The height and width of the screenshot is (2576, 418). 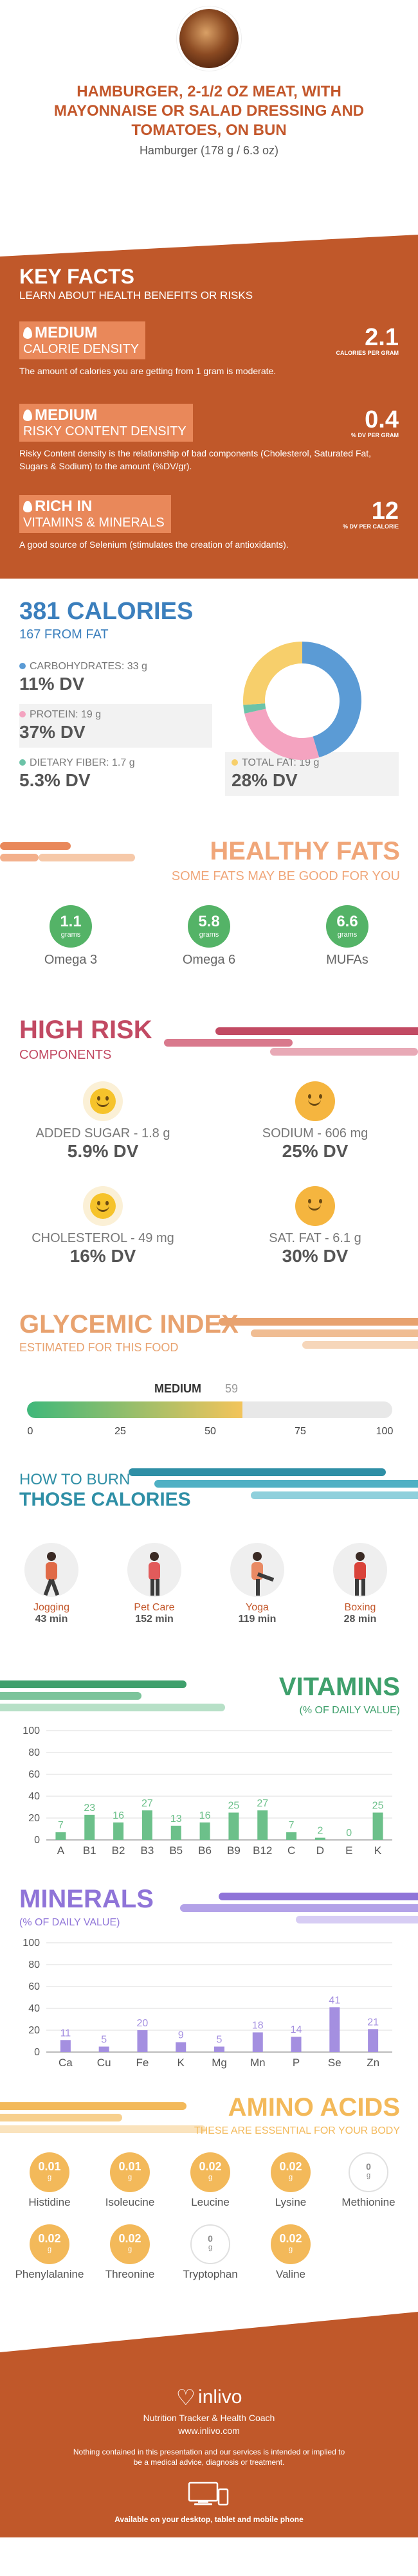 I want to click on amino-threonine: 0.02 g Threonine, so click(x=130, y=2252).